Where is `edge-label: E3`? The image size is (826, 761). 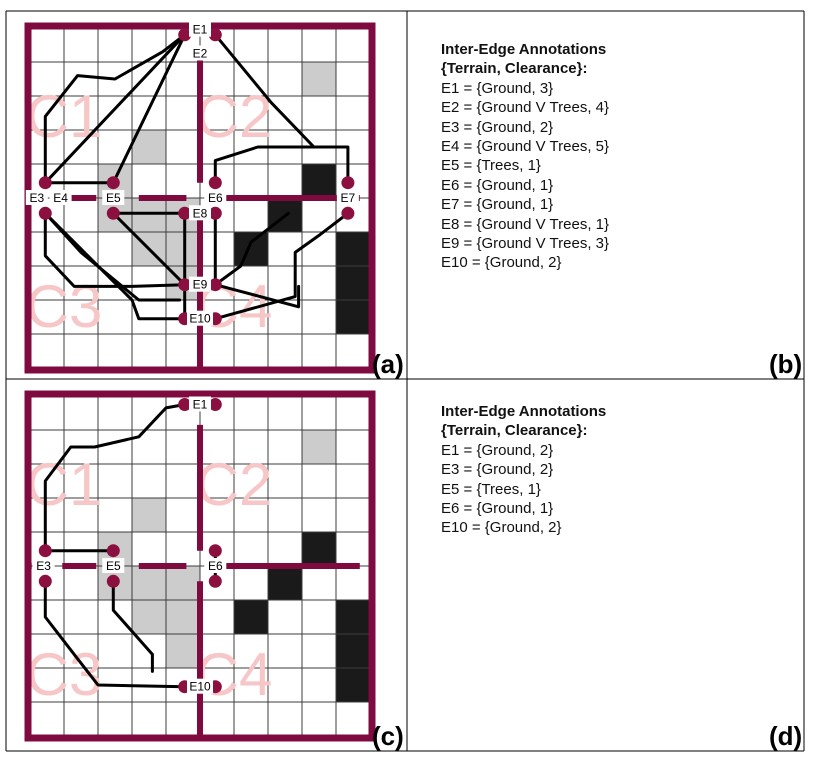 edge-label: E3 is located at coordinates (43, 566).